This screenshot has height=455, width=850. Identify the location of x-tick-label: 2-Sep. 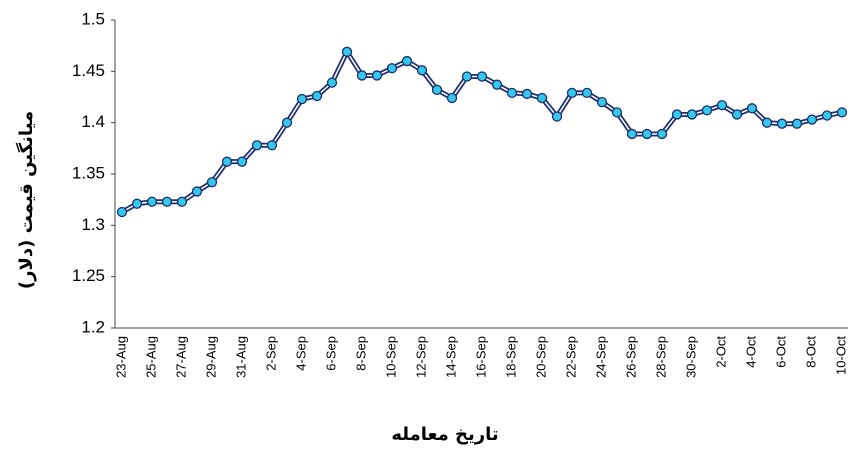
(270, 353).